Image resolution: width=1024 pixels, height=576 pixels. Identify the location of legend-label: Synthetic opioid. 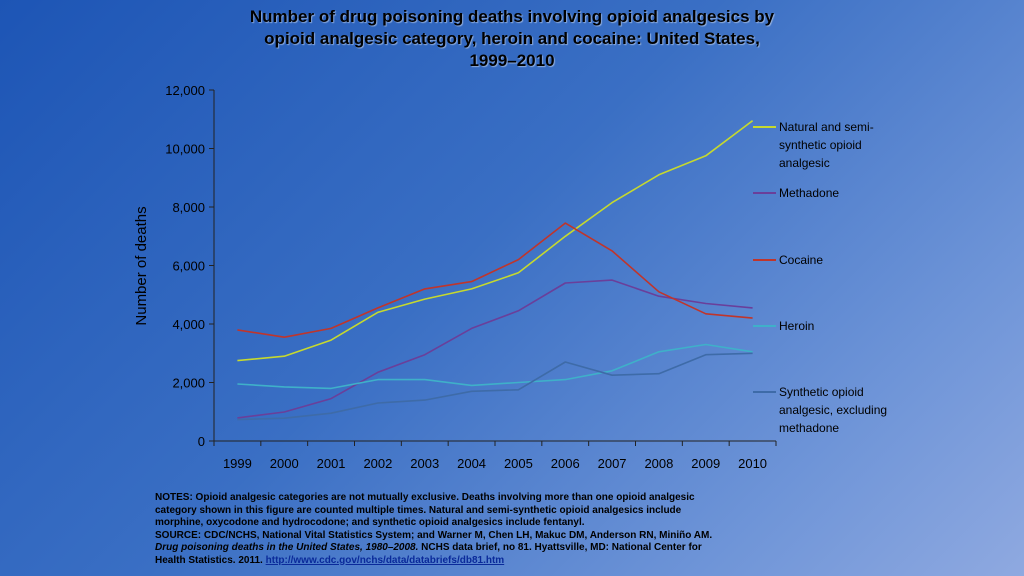
(821, 392).